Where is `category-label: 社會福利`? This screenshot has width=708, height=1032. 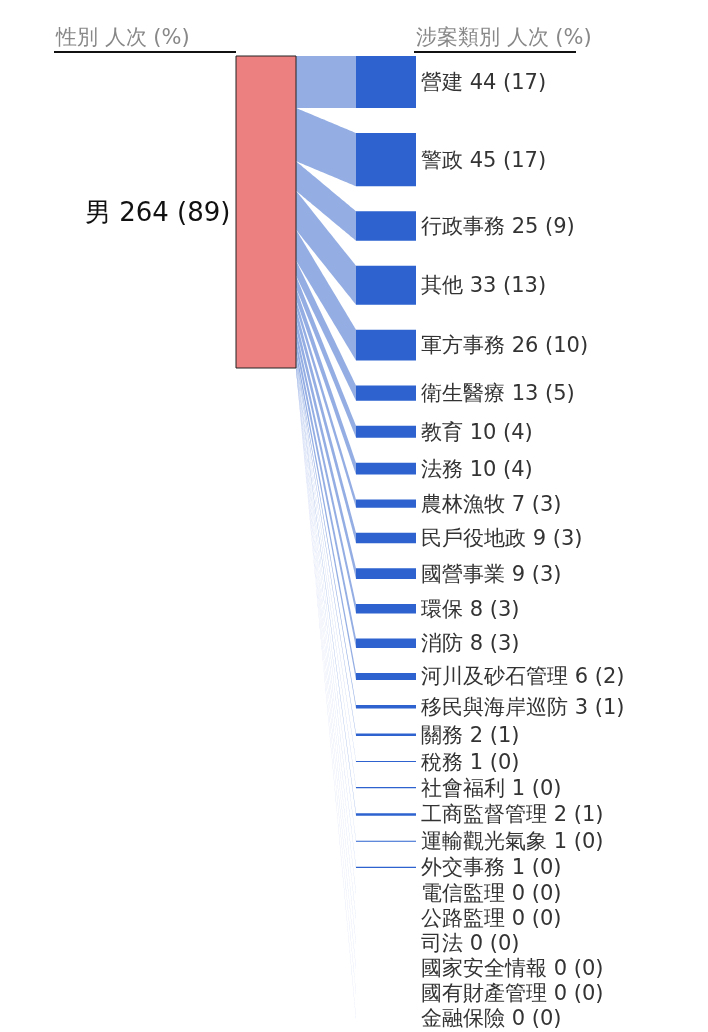 category-label: 社會福利 is located at coordinates (463, 787).